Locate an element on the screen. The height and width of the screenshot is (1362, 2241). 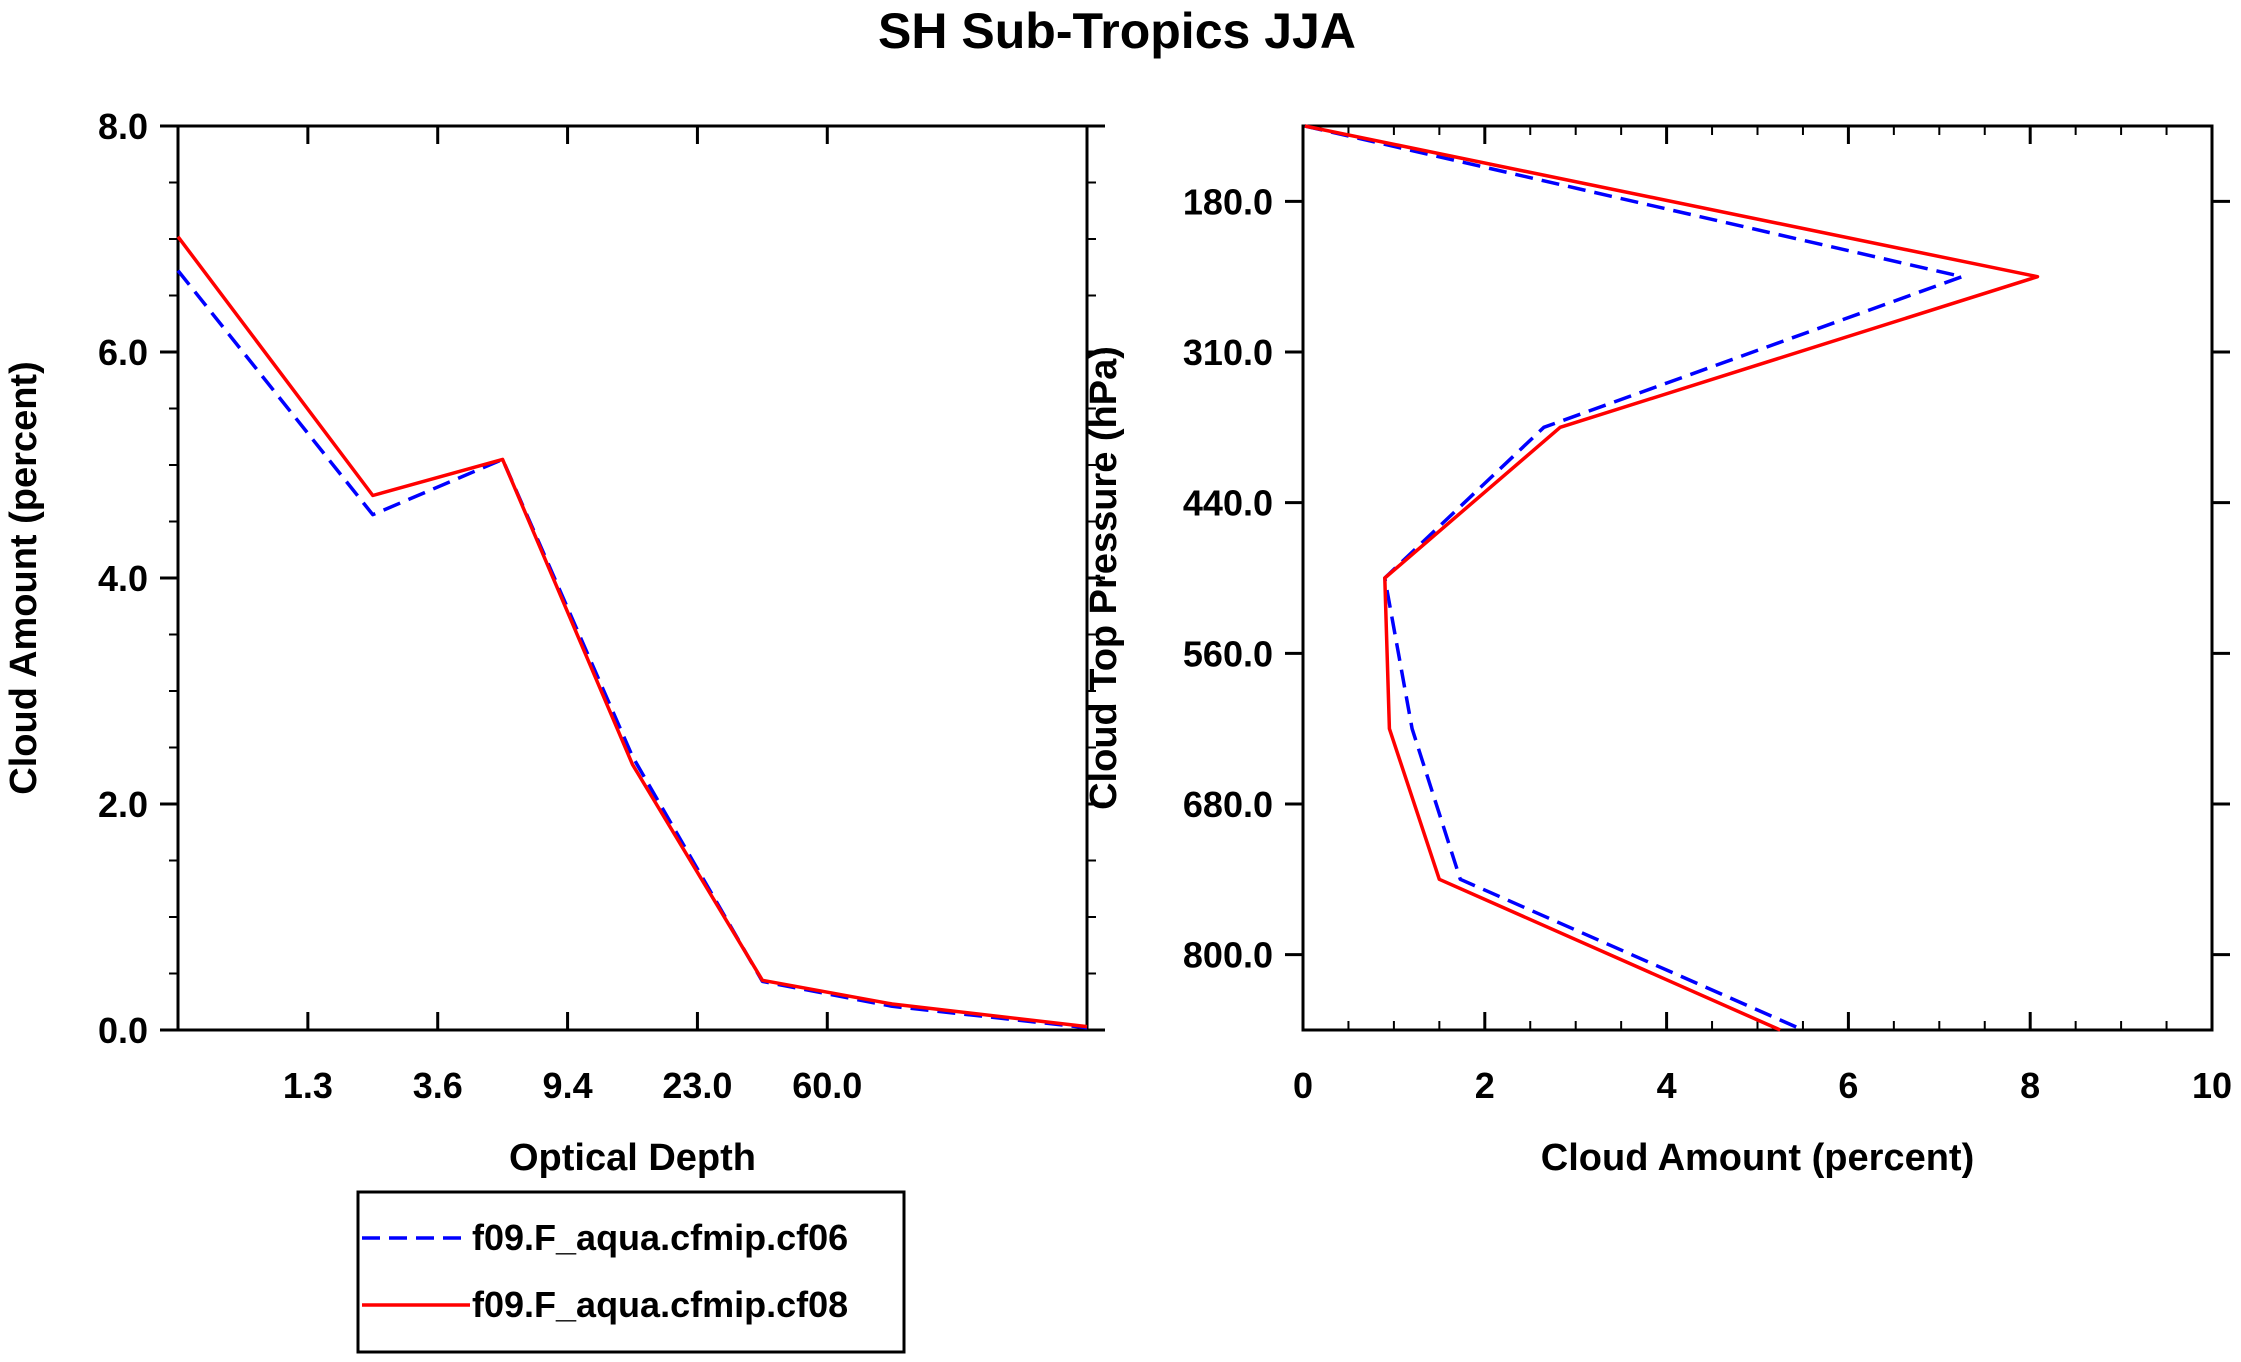
x-axis-label: Cloud Amount (percent) is located at coordinates (1757, 1158).